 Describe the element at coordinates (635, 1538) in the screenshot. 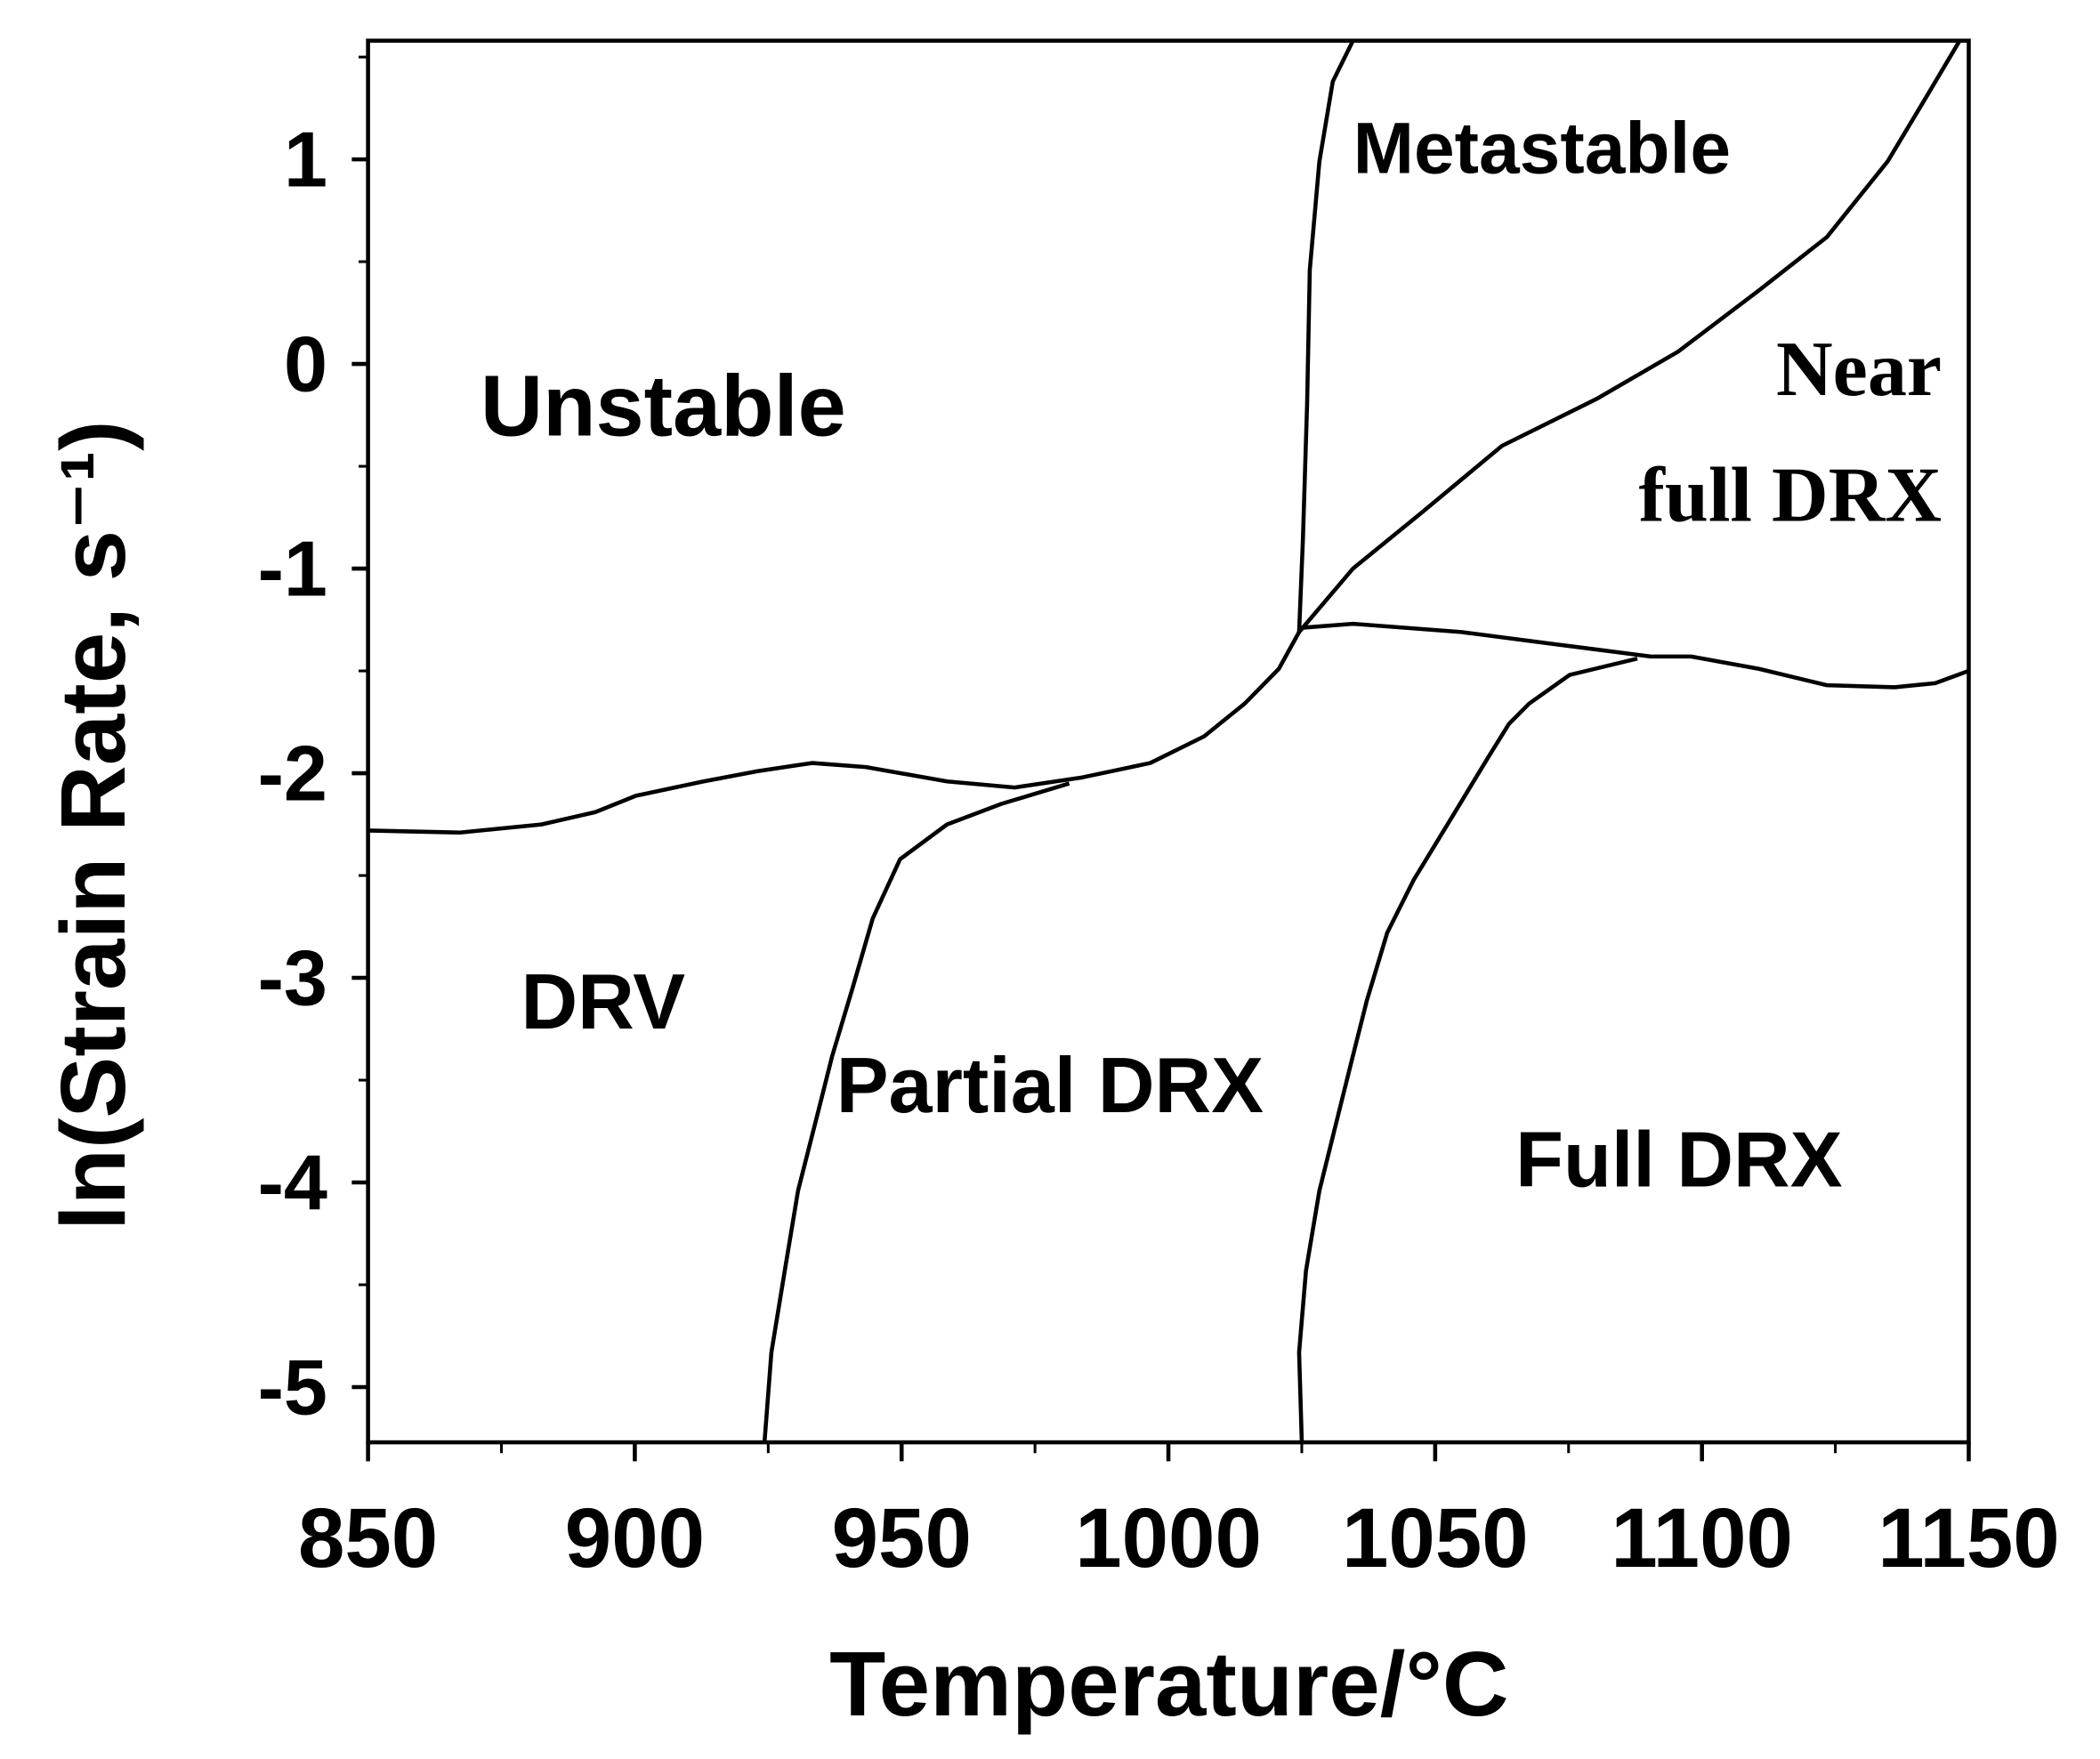

I see `x-tick-label: 900` at that location.